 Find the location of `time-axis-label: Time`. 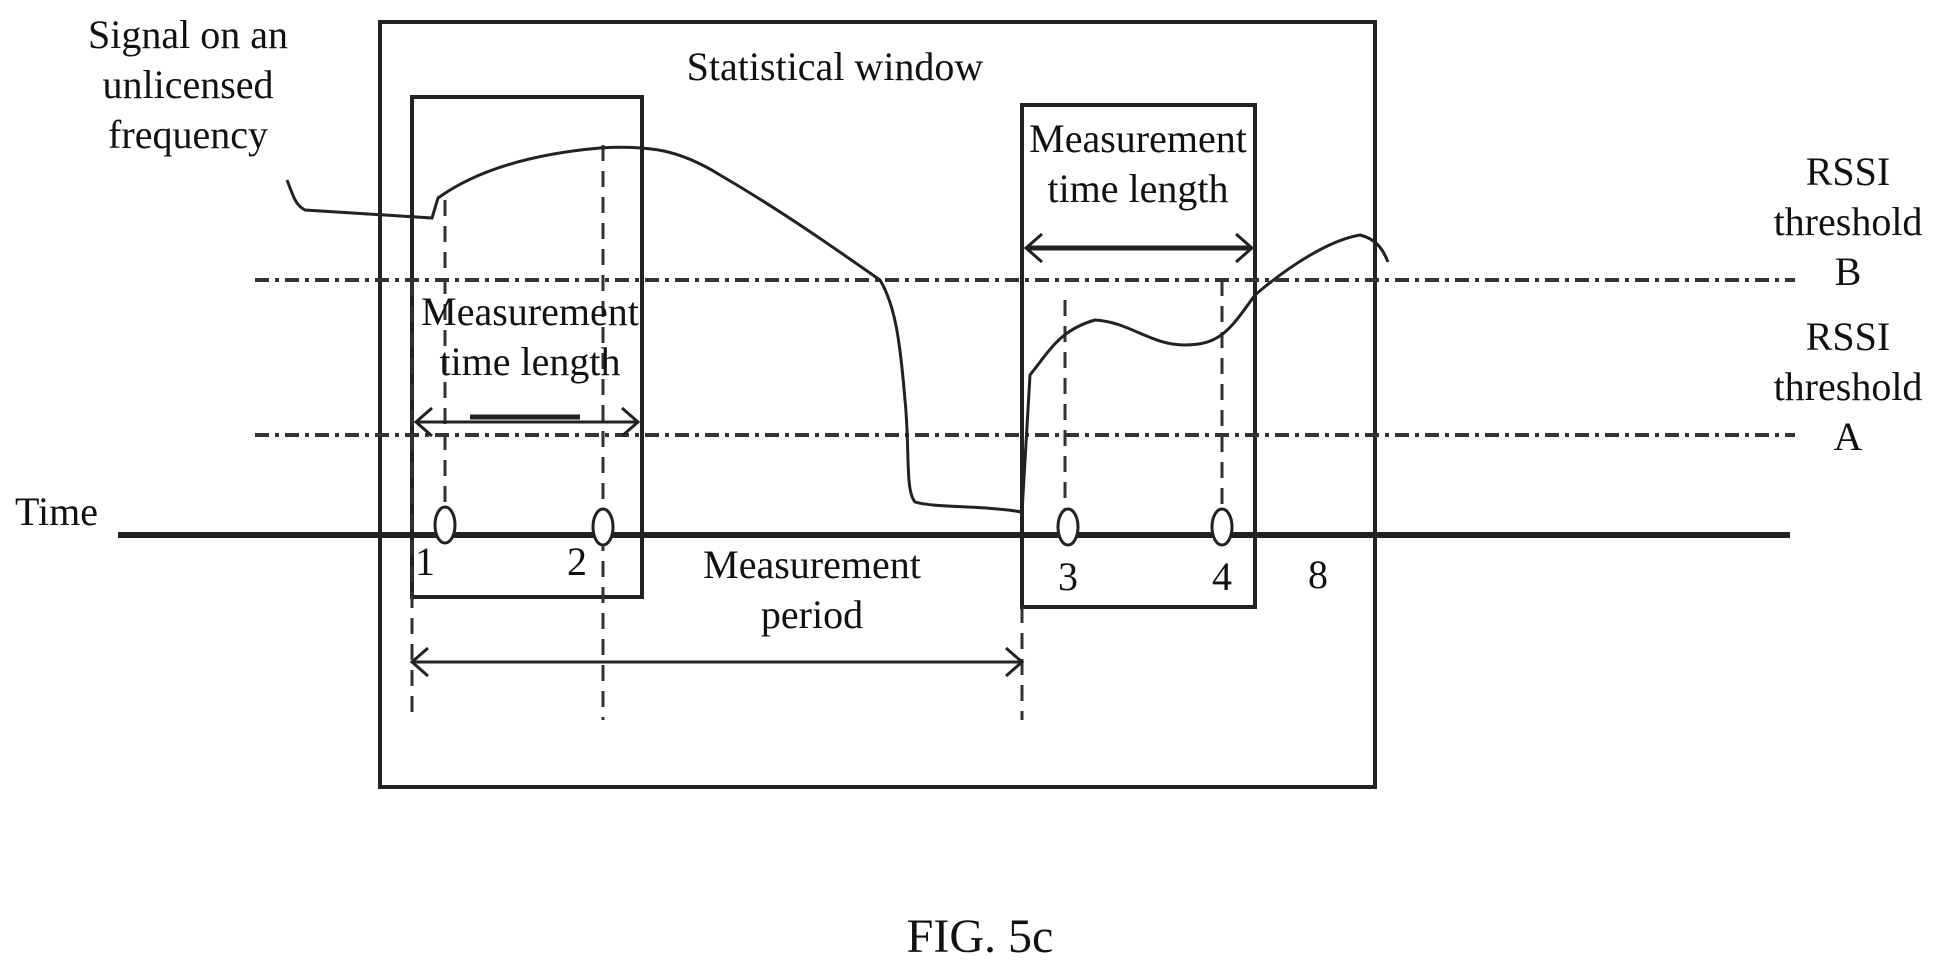

time-axis-label: Time is located at coordinates (56, 511).